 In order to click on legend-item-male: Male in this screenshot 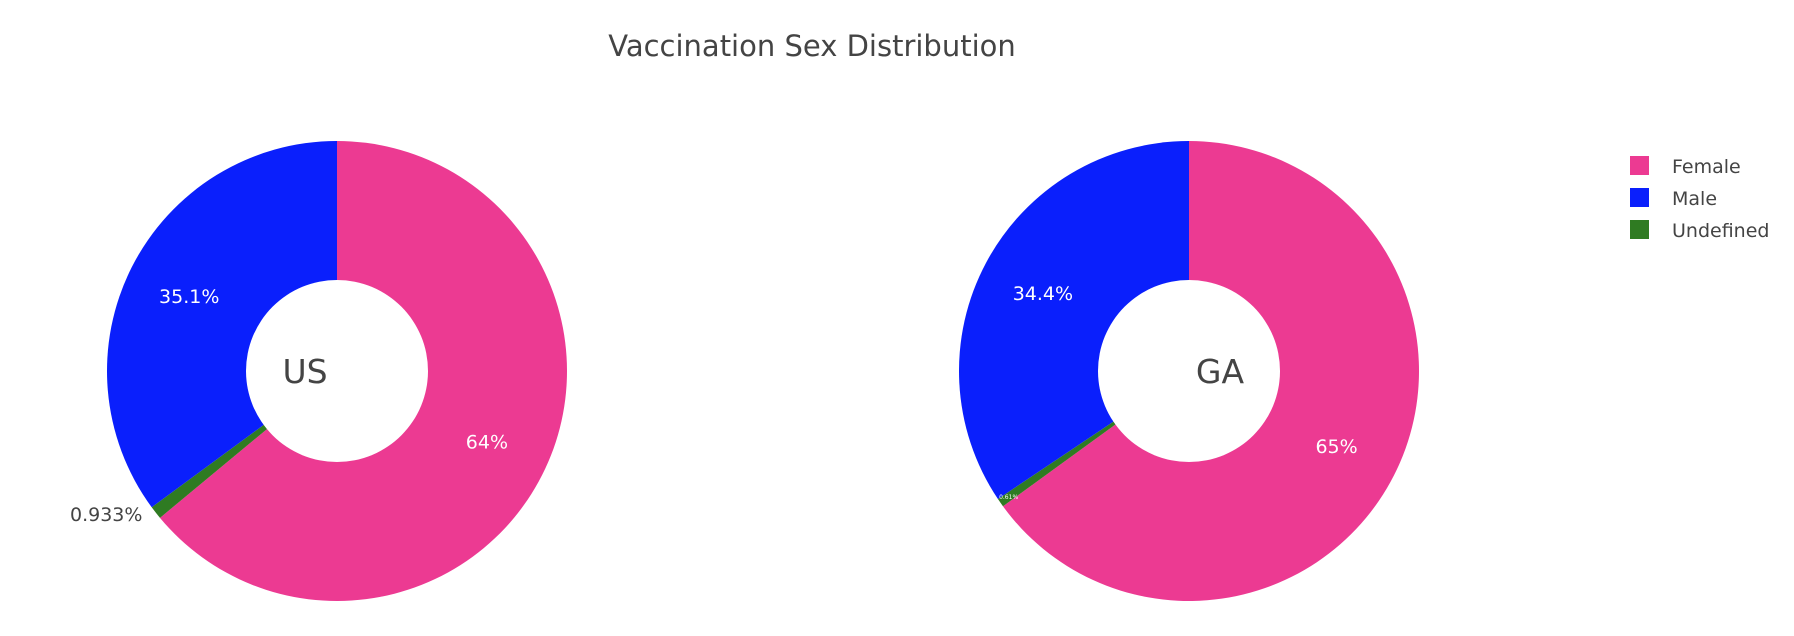, I will do `click(1673, 199)`.